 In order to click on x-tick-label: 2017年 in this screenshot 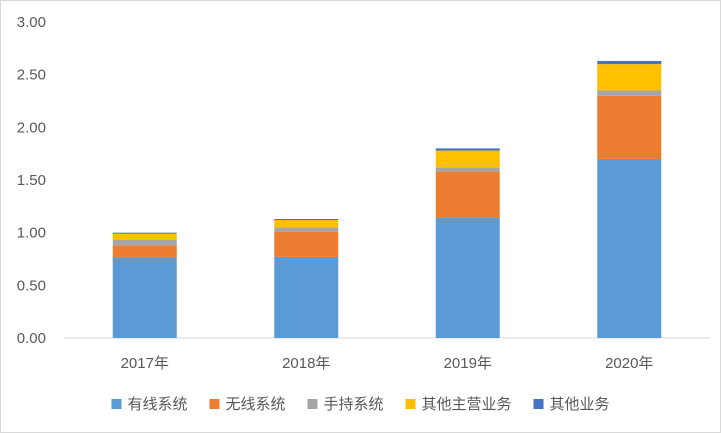, I will do `click(145, 363)`.